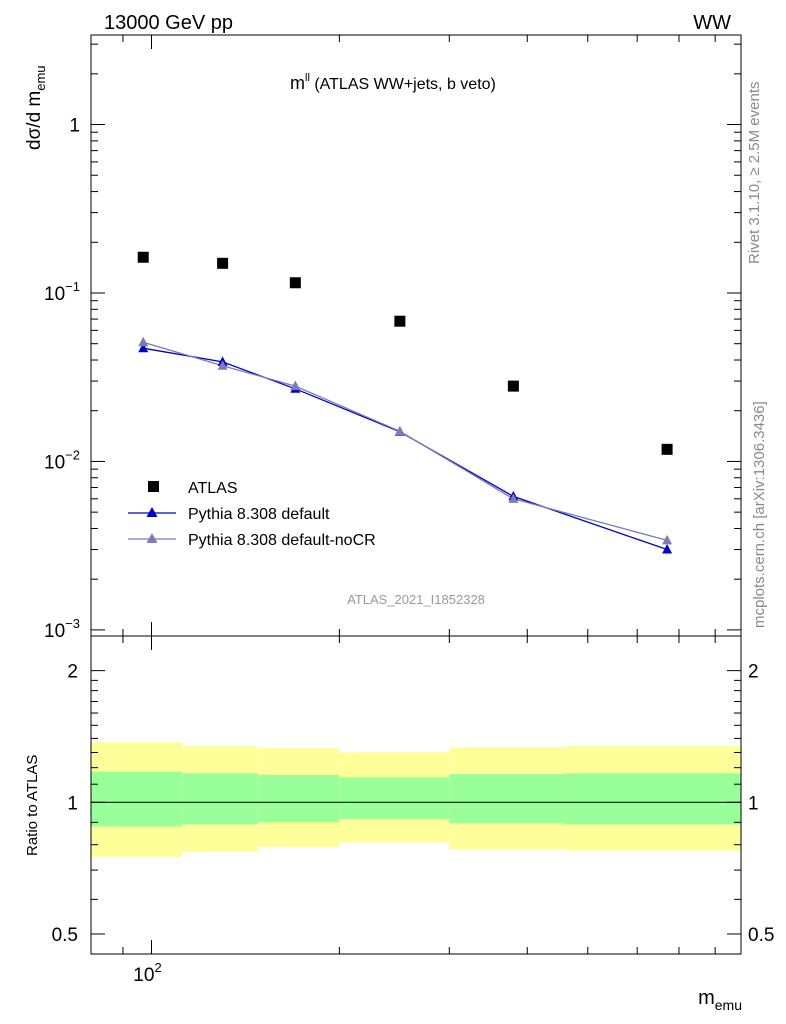 This screenshot has height=1024, width=786. Describe the element at coordinates (213, 488) in the screenshot. I see `legend-atlas-label: ATLAS` at that location.